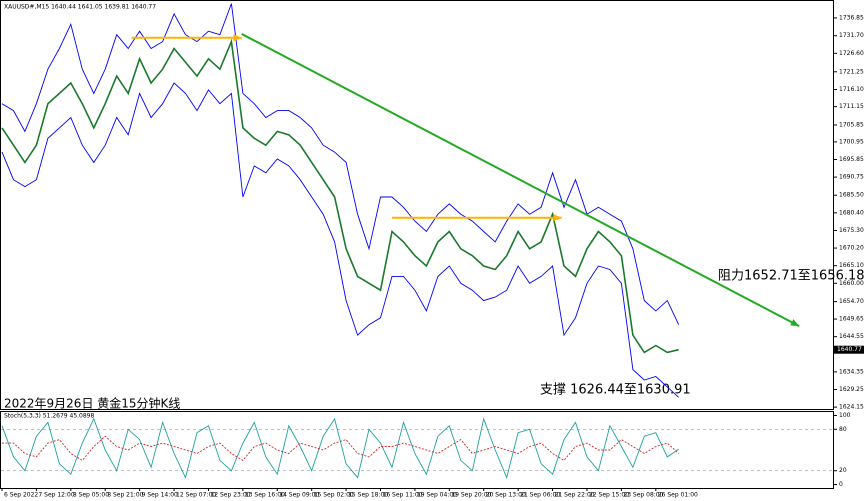  I want to click on x-tick-label: 6 Sep 2022, so click(21, 495).